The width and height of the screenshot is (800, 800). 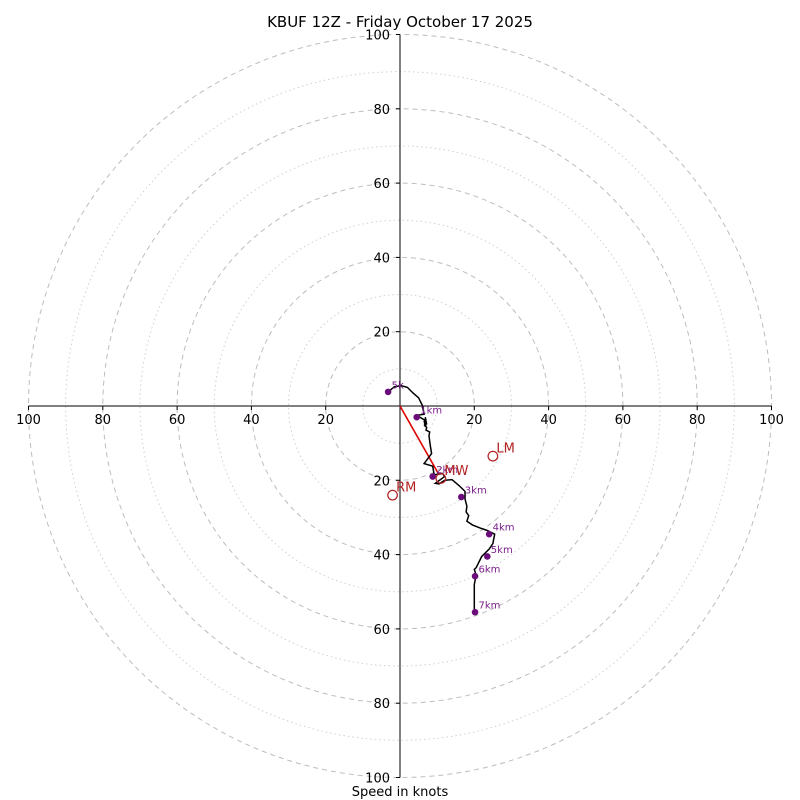 I want to click on x-tick-labels: 100 80 60 40 20 20 40 60 80 100, so click(x=400, y=417).